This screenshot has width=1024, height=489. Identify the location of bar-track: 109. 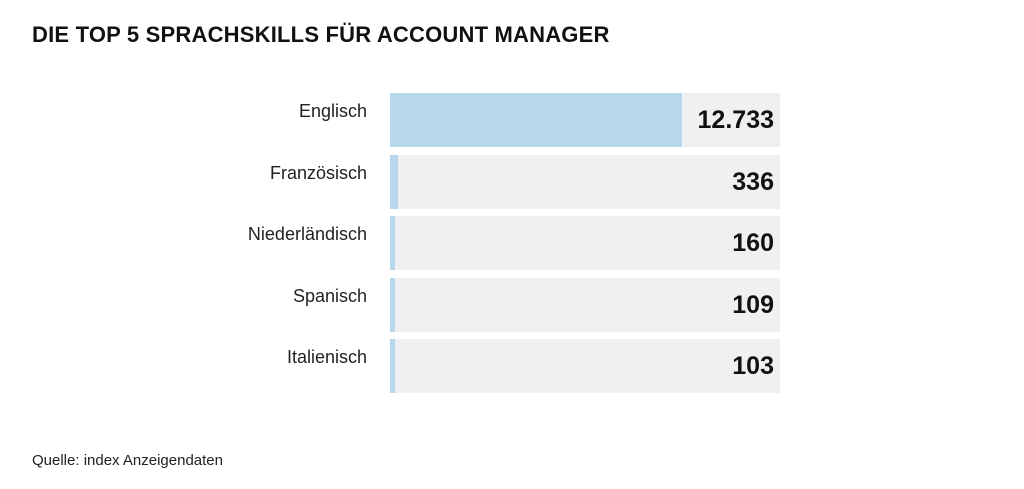
(585, 304).